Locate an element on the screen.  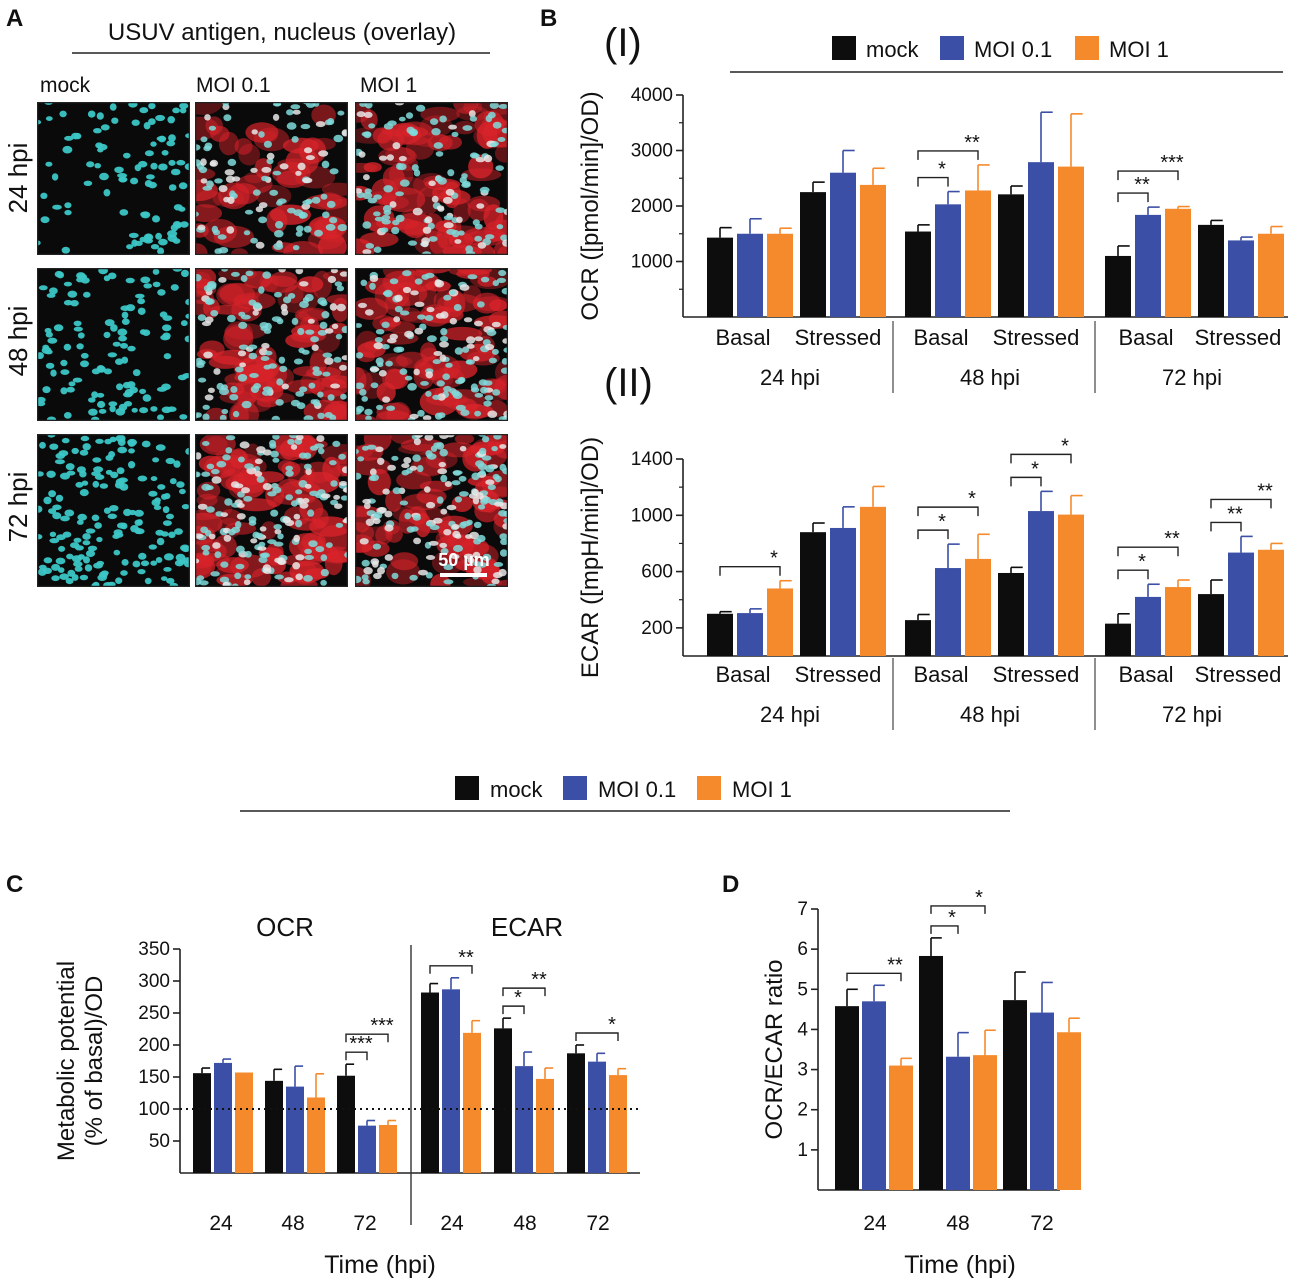
x-group-label: 24 hpi is located at coordinates (790, 714).